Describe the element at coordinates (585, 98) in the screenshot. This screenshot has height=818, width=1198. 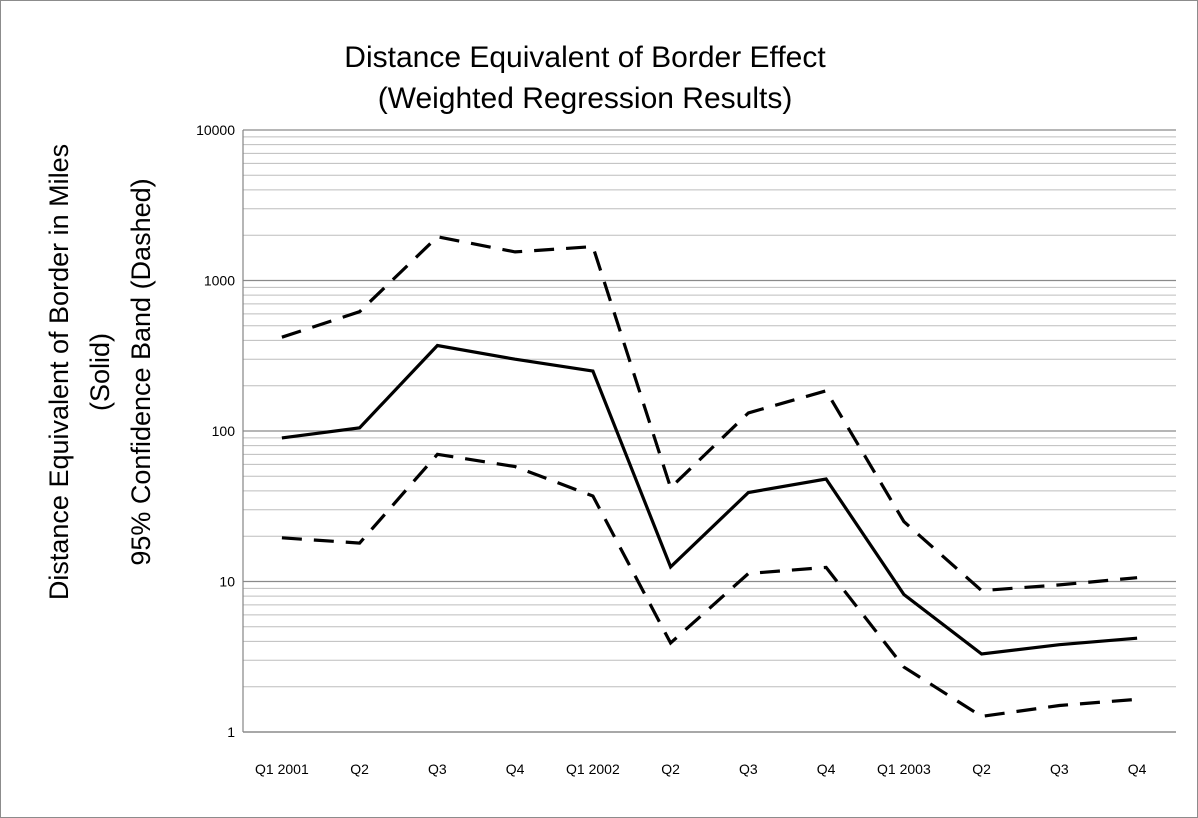
I see `chart-subtitle: (Weighted Regression Results)` at that location.